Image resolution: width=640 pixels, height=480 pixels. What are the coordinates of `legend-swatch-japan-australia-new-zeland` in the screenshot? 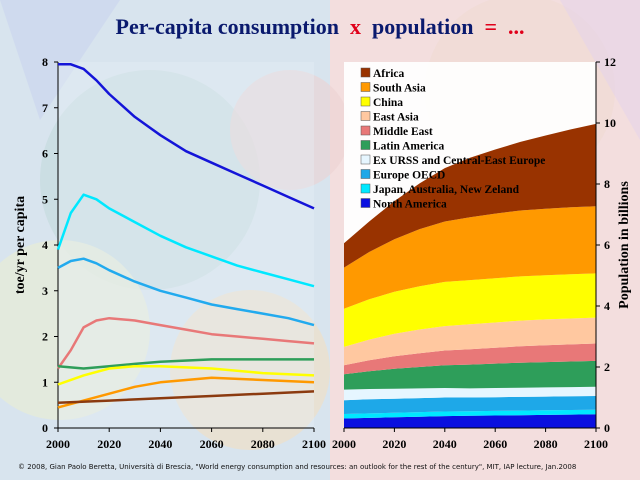 It's located at (365, 188).